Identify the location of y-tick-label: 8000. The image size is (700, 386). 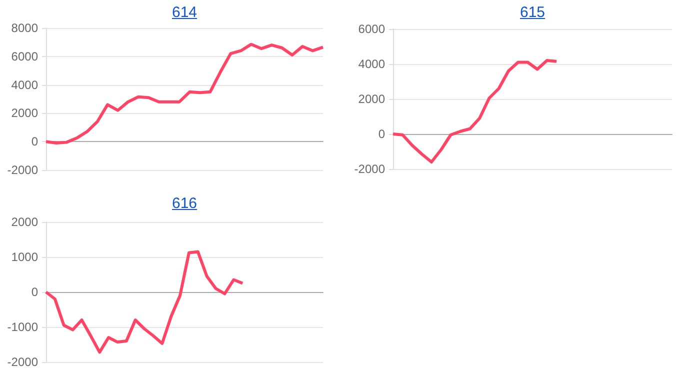
(24, 28).